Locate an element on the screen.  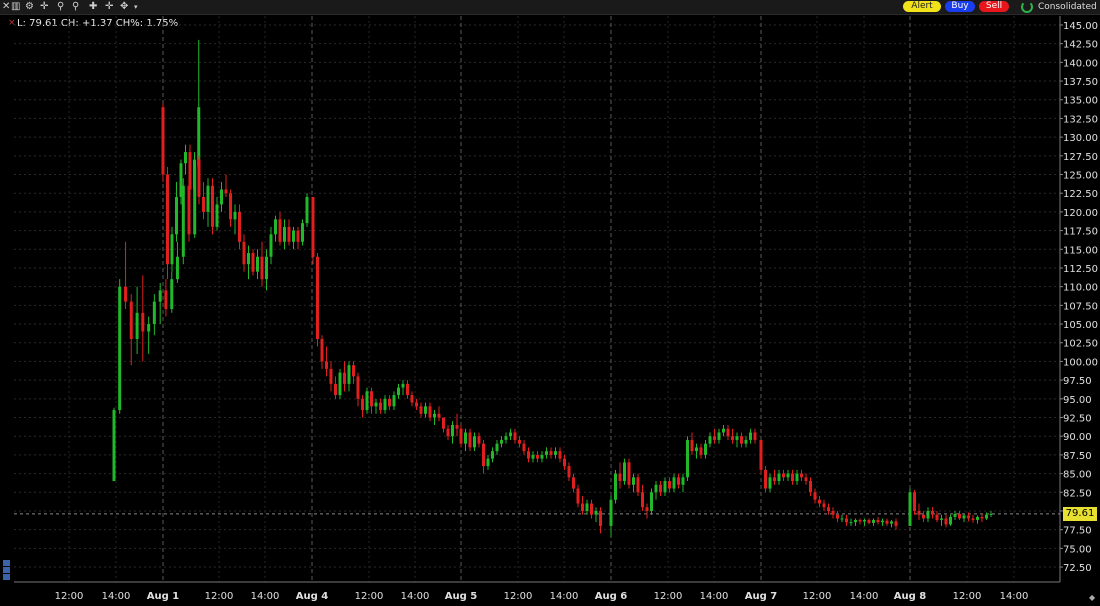
y-tick-label: 105.00 is located at coordinates (1080, 325).